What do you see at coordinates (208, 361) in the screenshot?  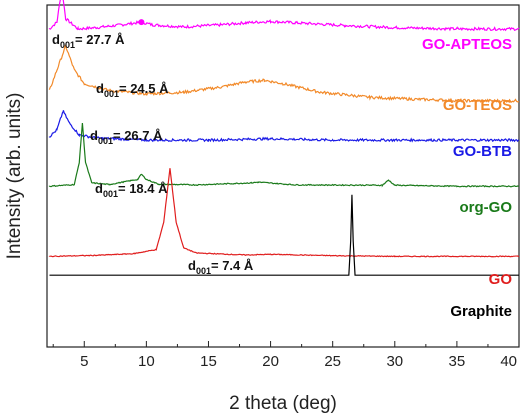 I see `x-tick-label-15: 15` at bounding box center [208, 361].